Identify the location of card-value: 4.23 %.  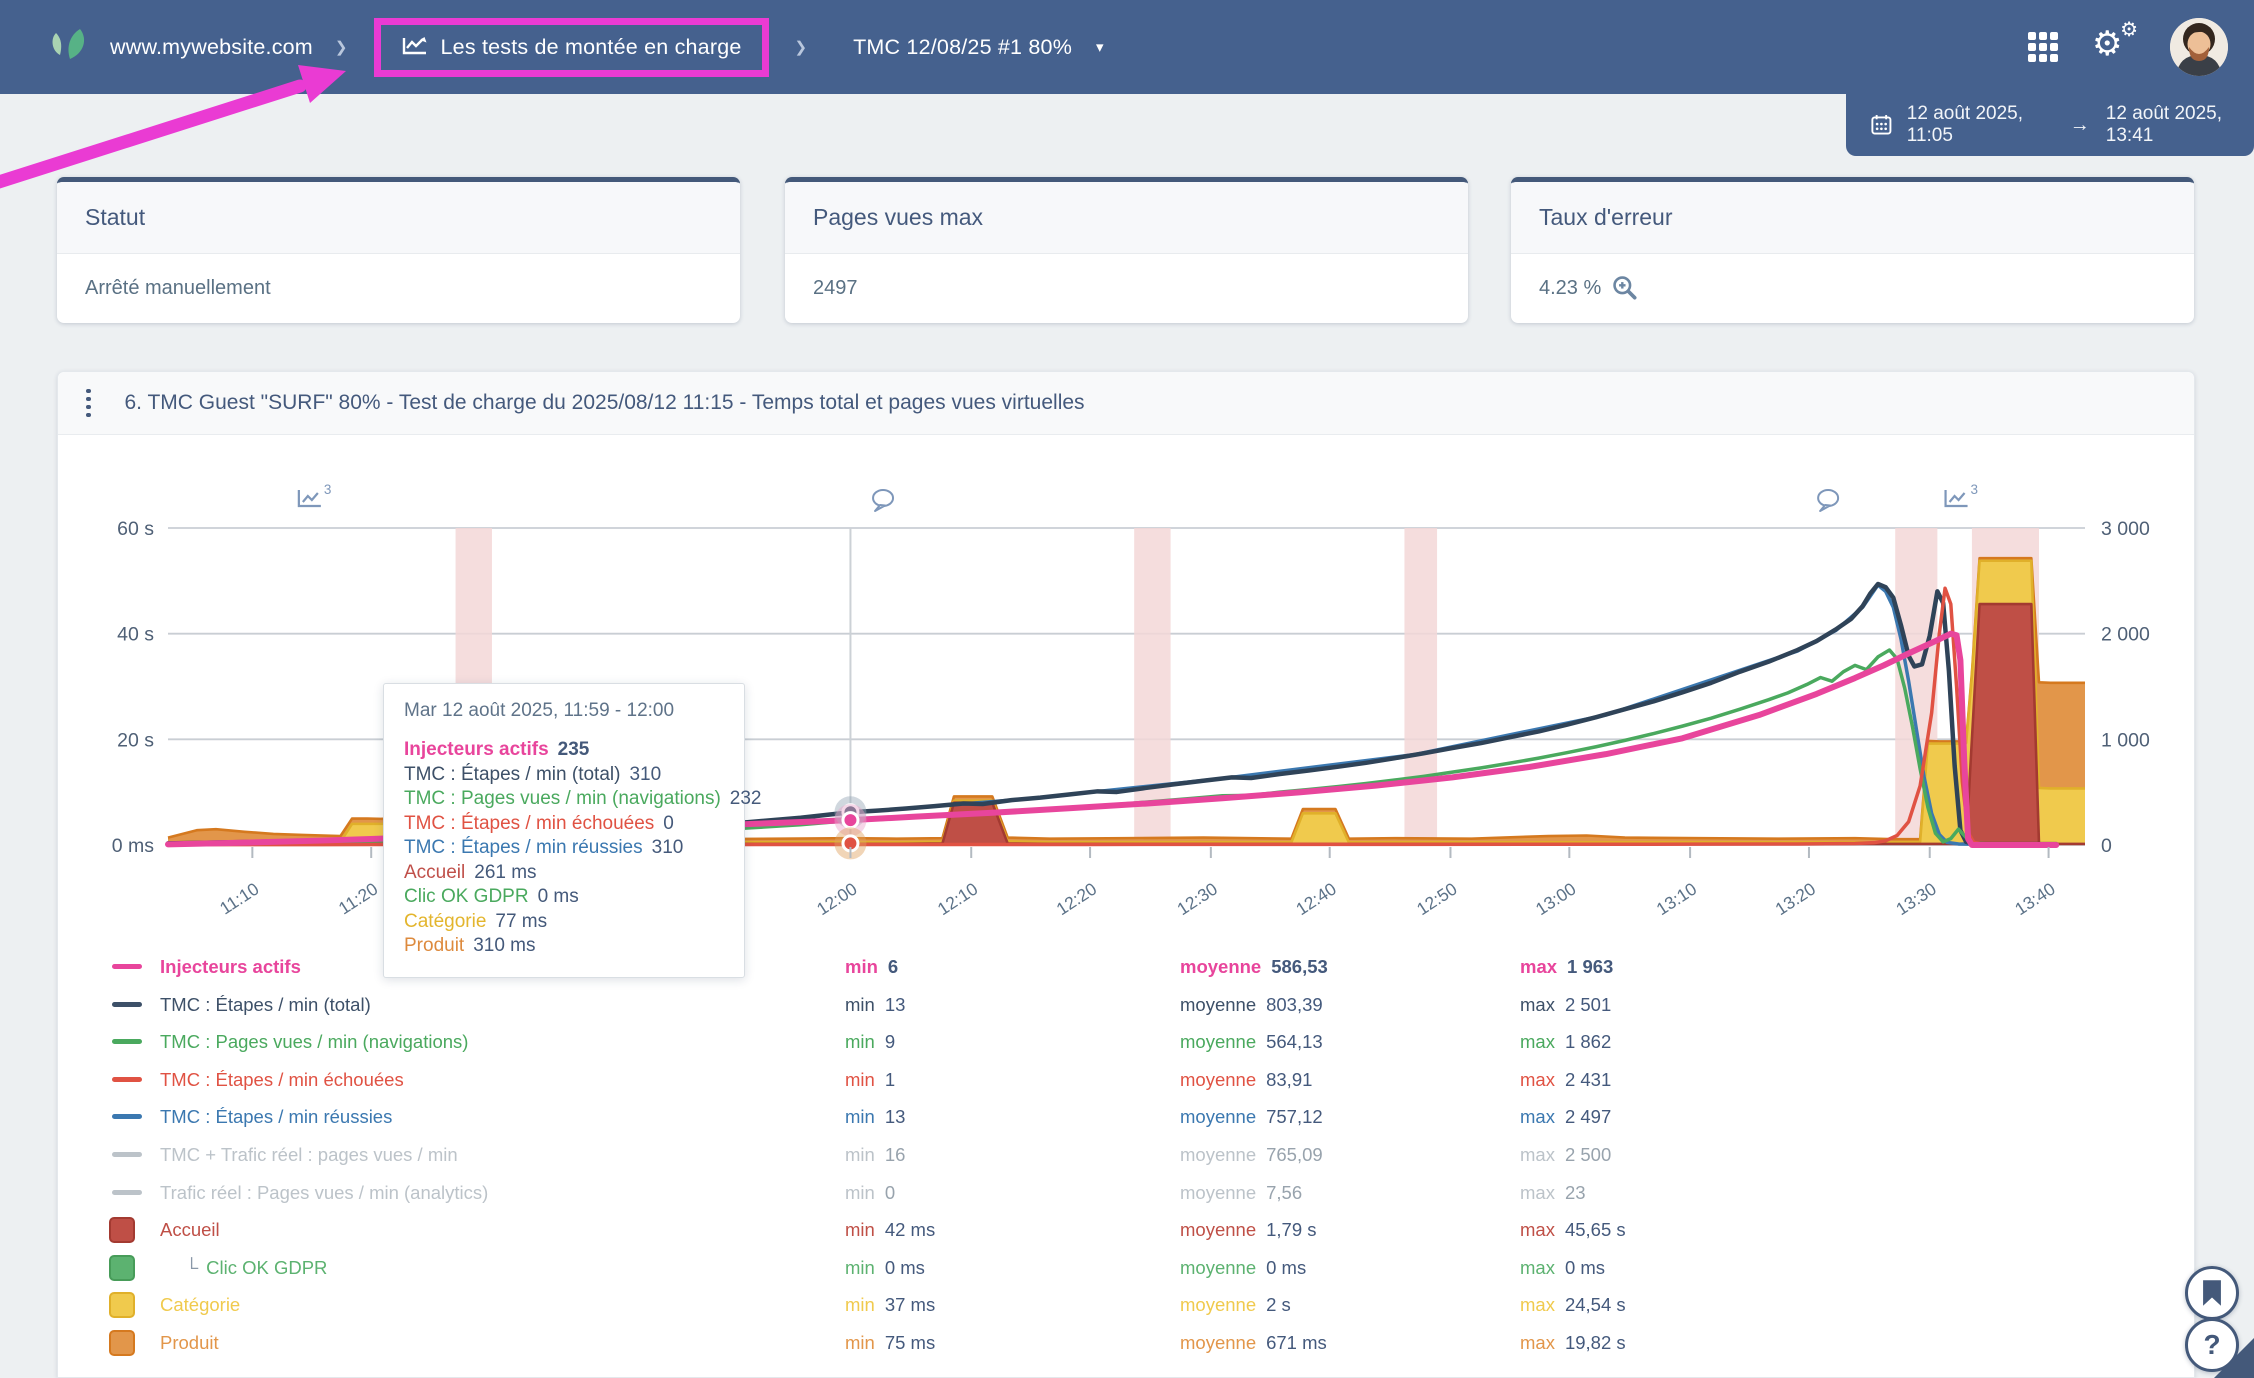
(1570, 287).